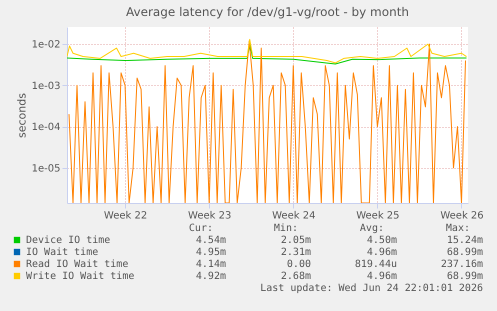 The height and width of the screenshot is (311, 497). What do you see at coordinates (211, 276) in the screenshot?
I see `text: 4.92m` at bounding box center [211, 276].